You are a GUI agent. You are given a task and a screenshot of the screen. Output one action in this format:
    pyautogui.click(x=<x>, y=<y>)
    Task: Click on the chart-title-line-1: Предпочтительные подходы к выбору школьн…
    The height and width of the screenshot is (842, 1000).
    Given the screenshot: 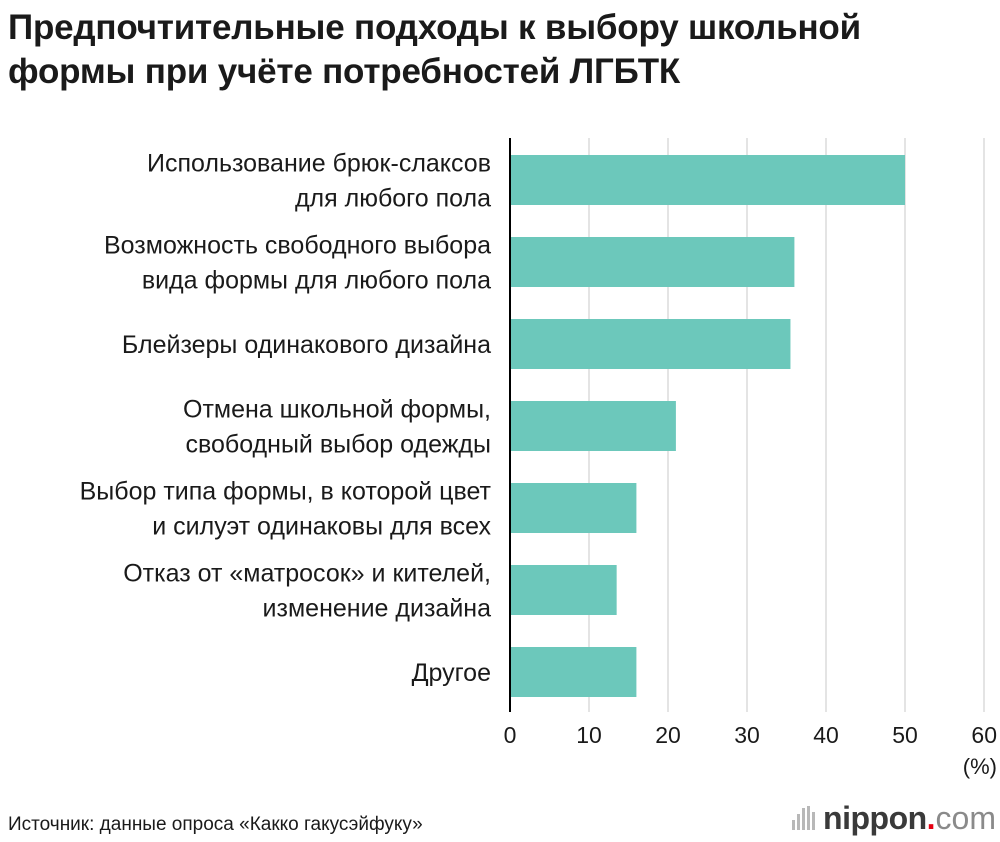 What is the action you would take?
    pyautogui.click(x=434, y=27)
    